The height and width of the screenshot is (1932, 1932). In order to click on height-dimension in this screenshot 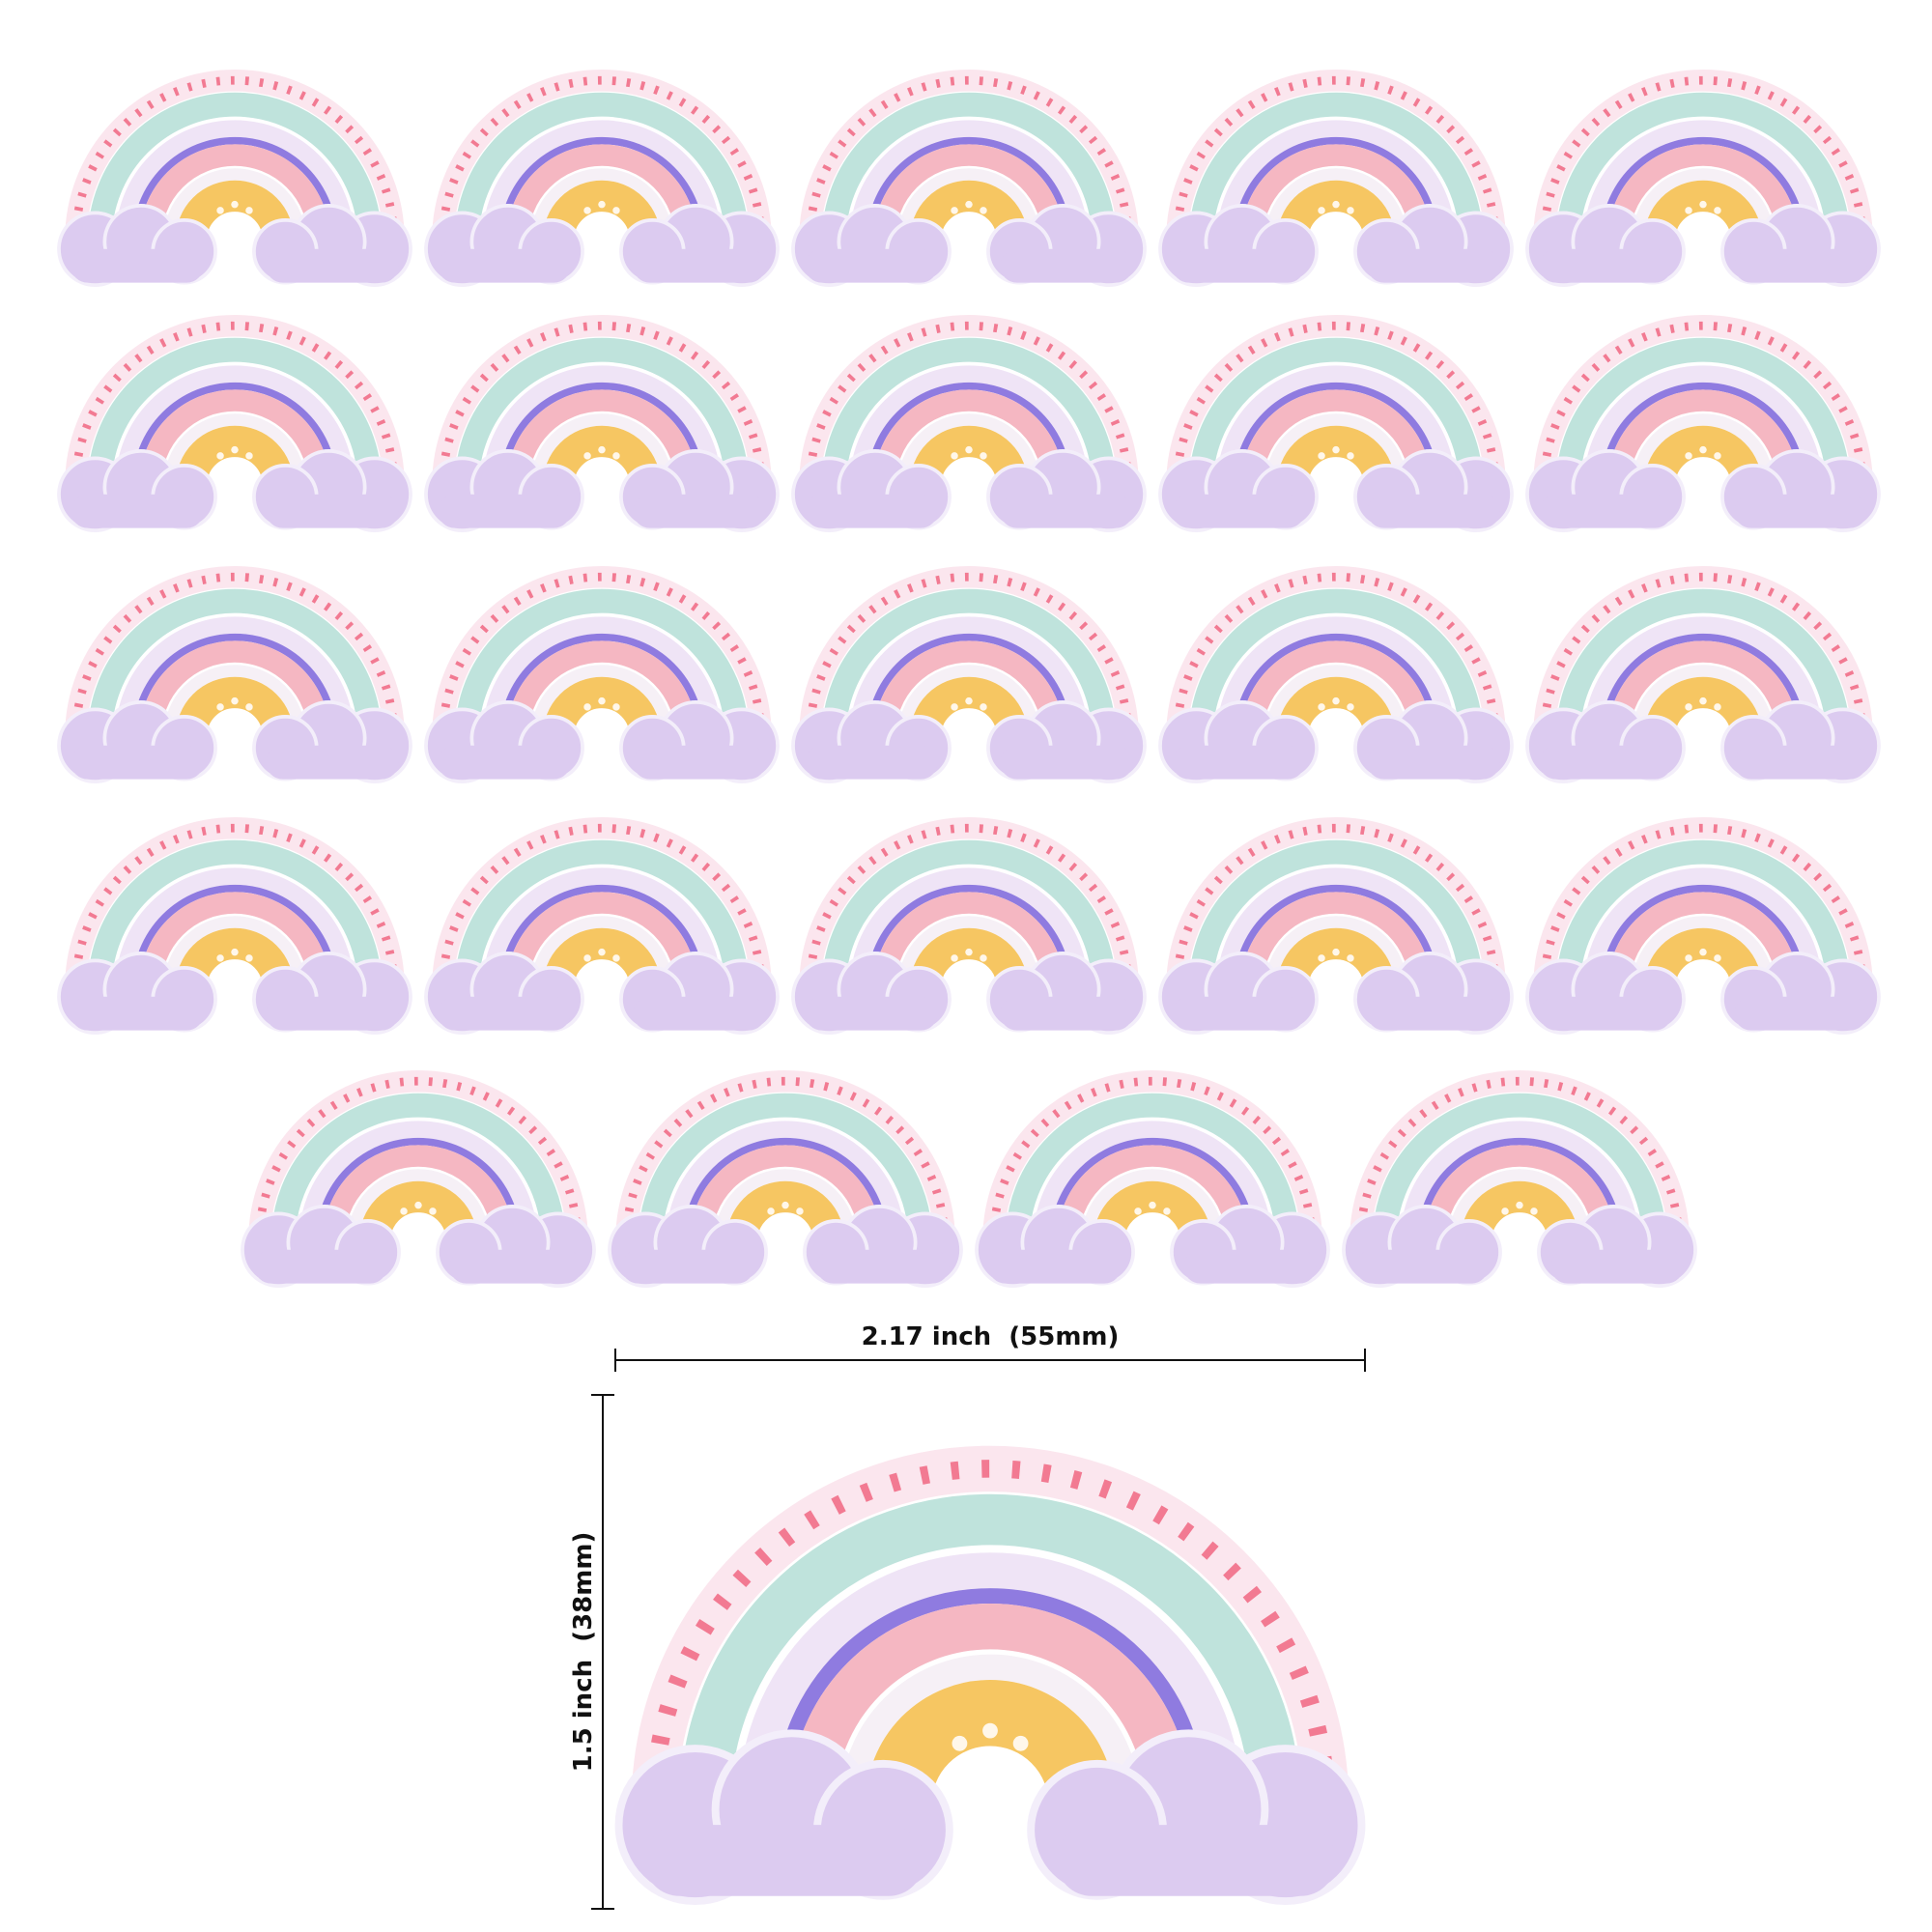, I will do `click(602, 1652)`.